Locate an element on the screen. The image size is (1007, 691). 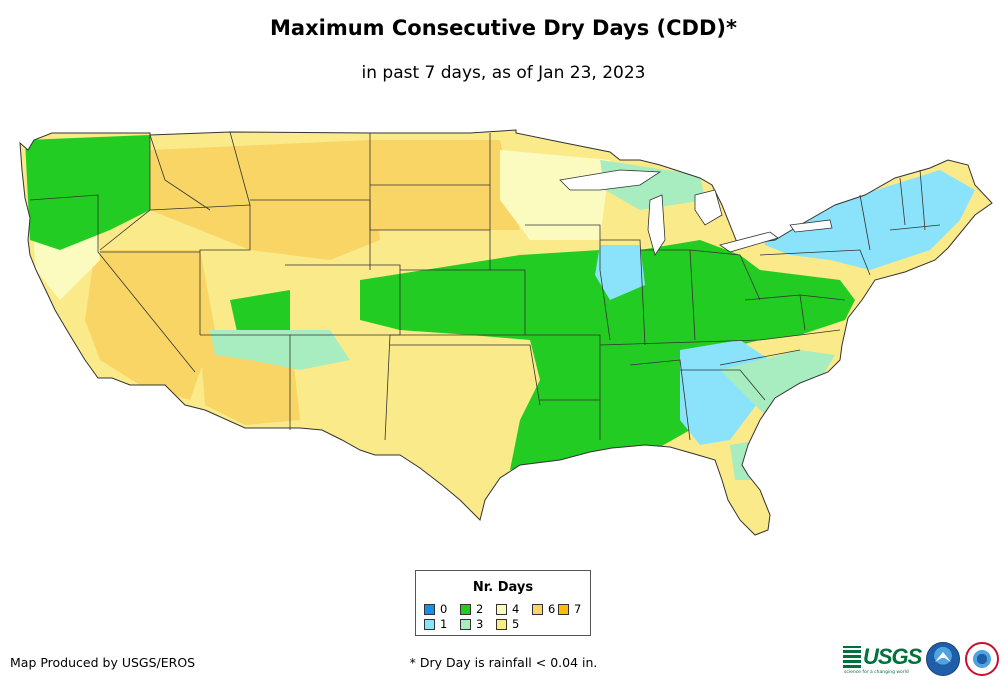
map-subtitle: in past 7 days, as of Jan 23, 2023 is located at coordinates (503, 73).